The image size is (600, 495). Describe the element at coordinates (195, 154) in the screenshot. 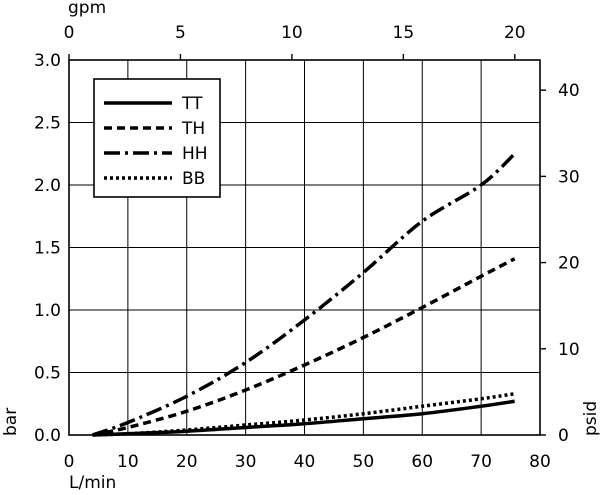

I see `legend-label-hh: HH` at that location.